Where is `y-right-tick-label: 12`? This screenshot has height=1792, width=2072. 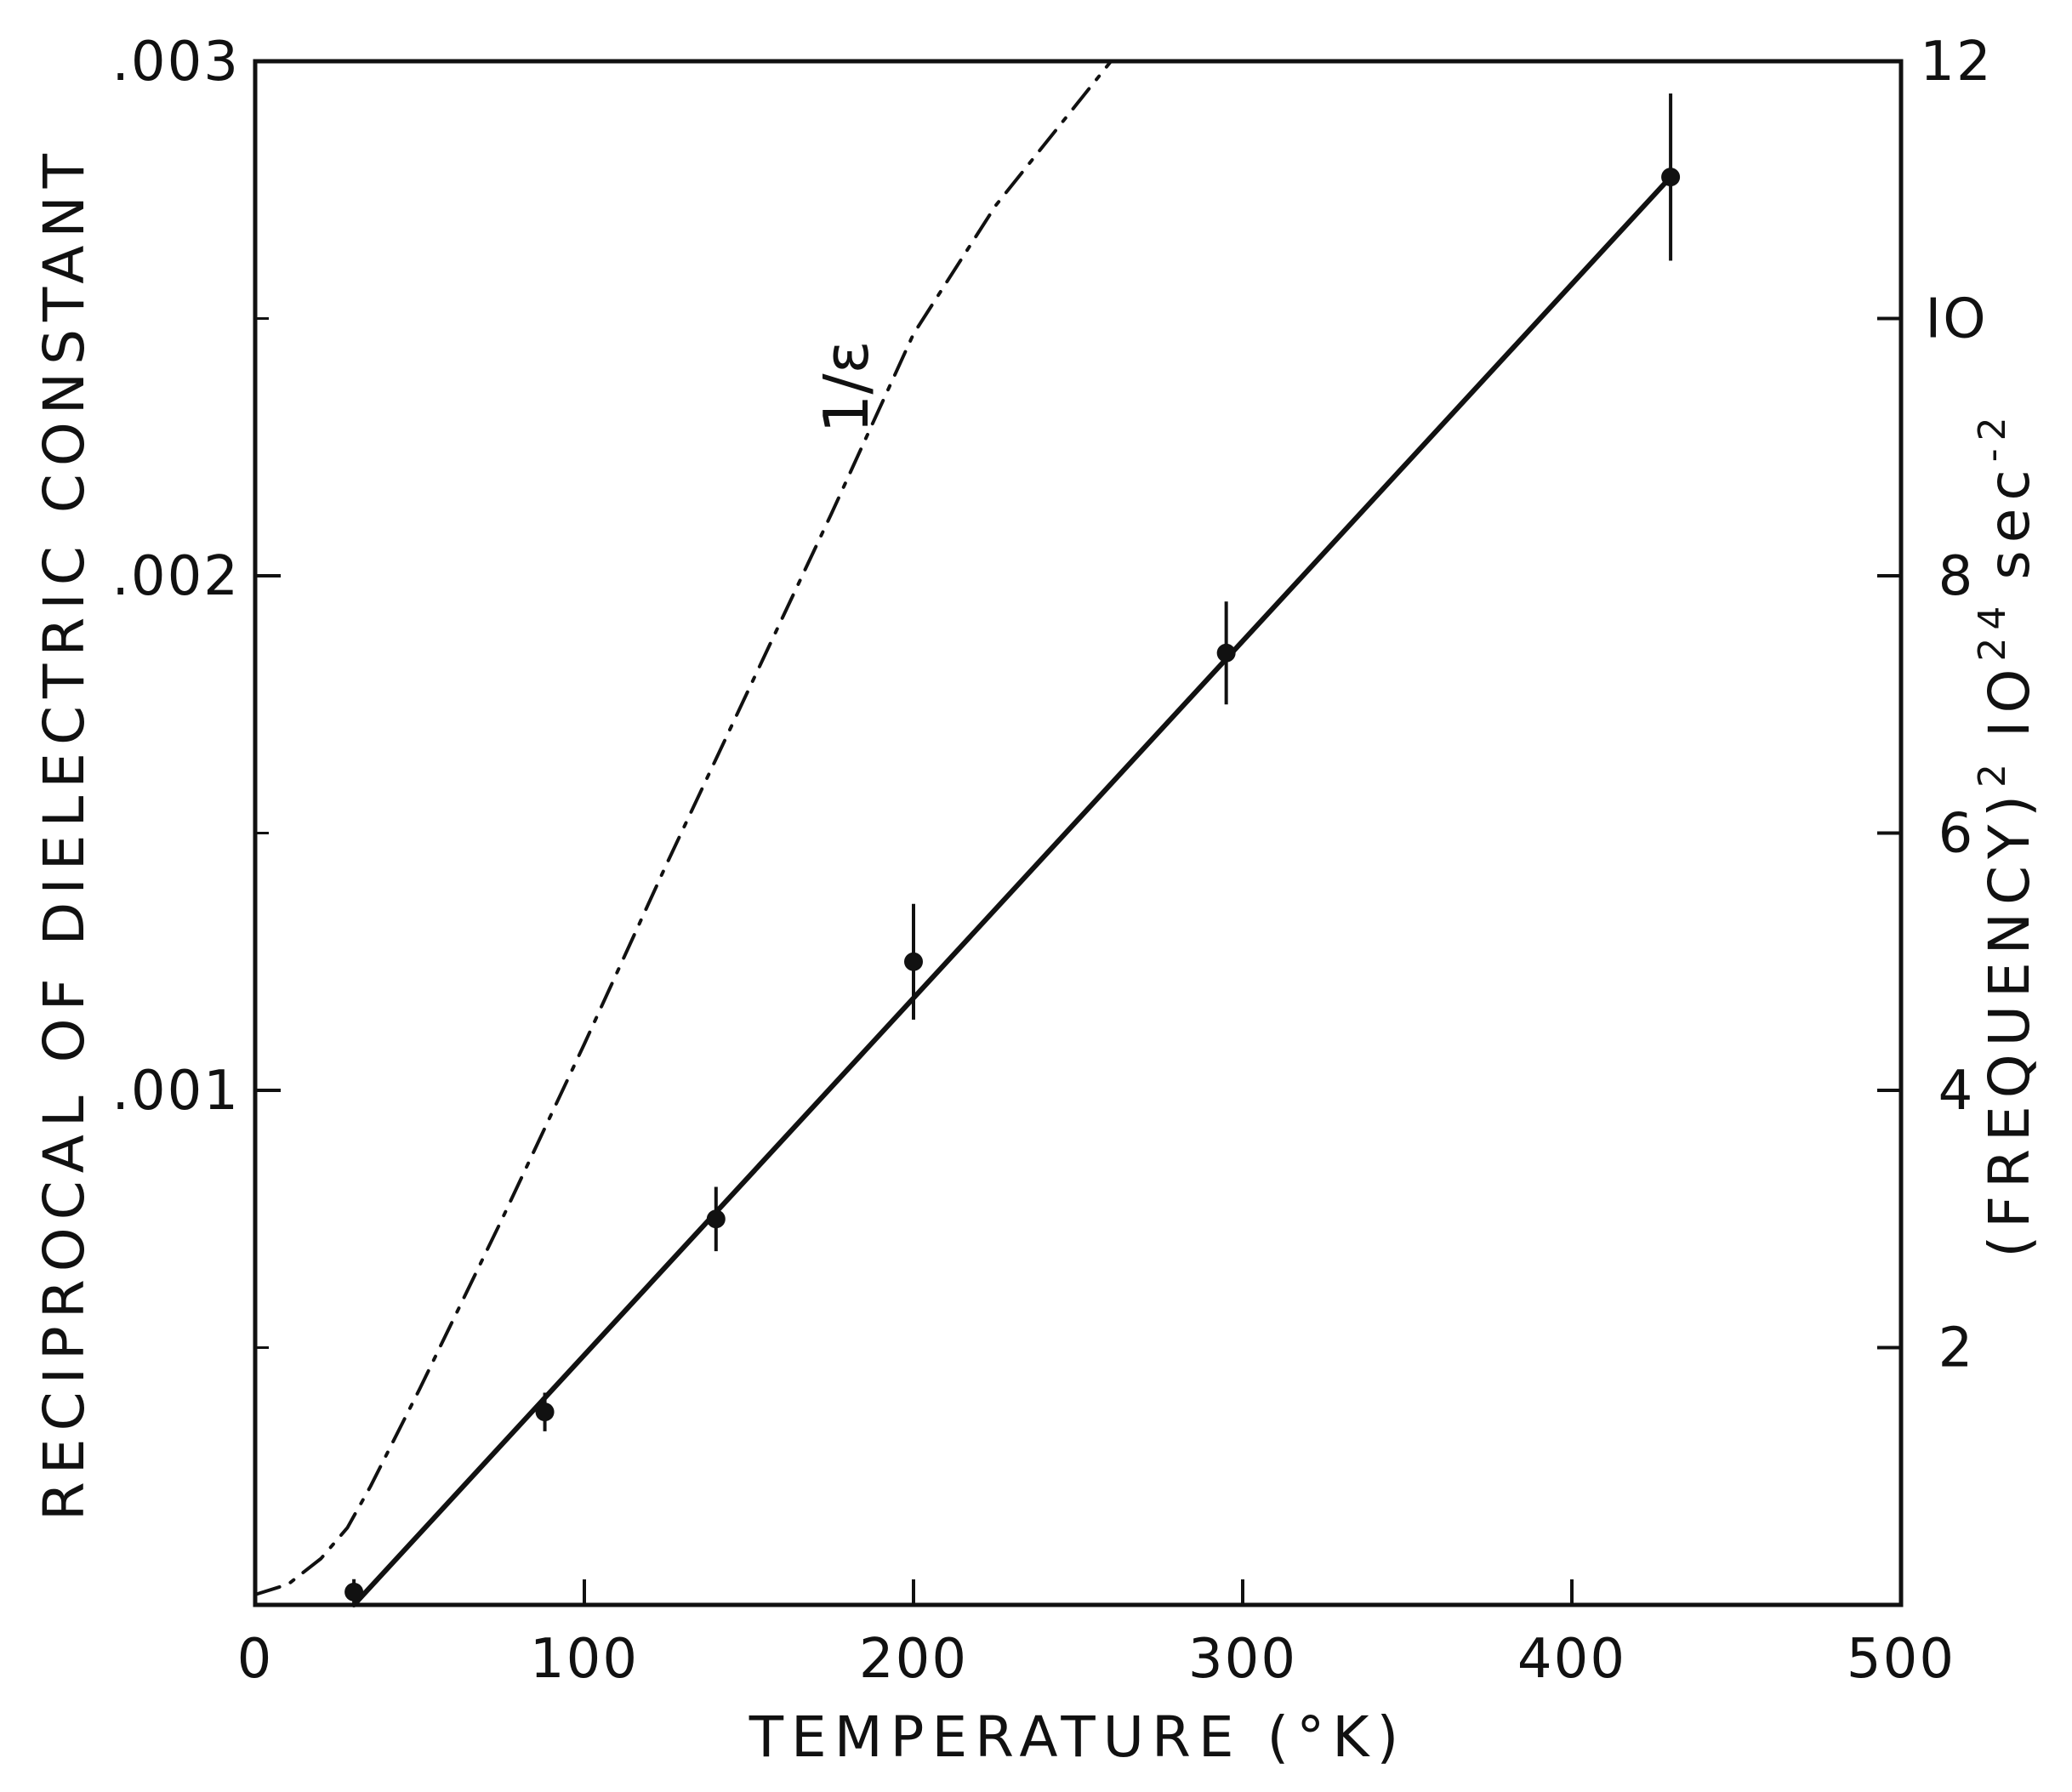
y-right-tick-label: 12 is located at coordinates (1956, 62).